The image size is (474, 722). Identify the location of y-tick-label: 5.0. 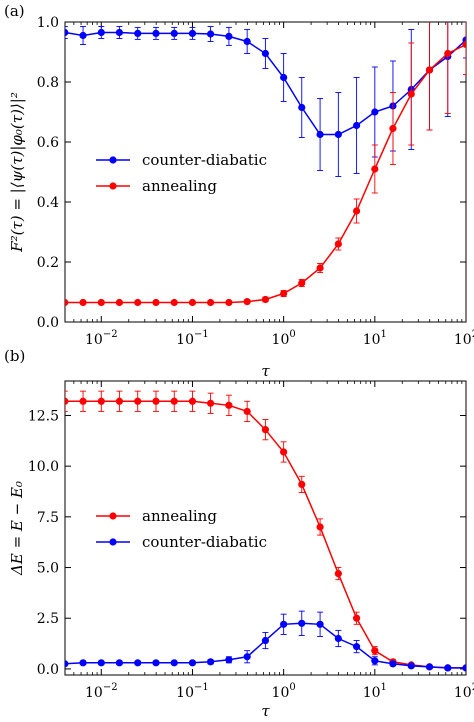
(48, 569).